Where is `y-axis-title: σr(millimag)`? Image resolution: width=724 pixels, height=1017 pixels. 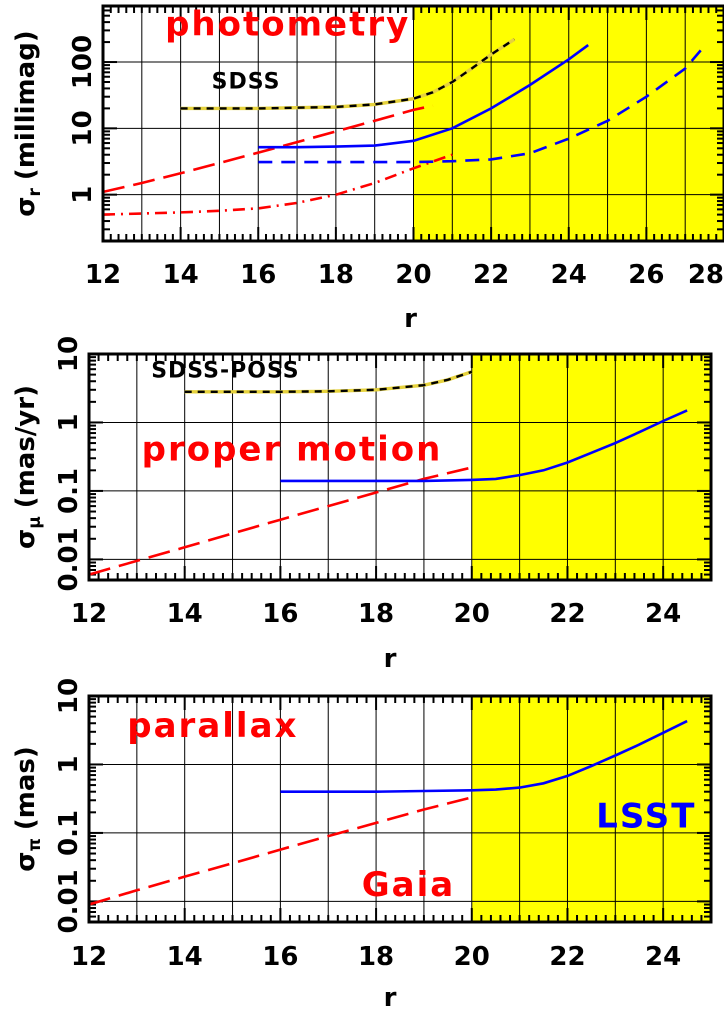
y-axis-title: σr(millimag) is located at coordinates (28, 123).